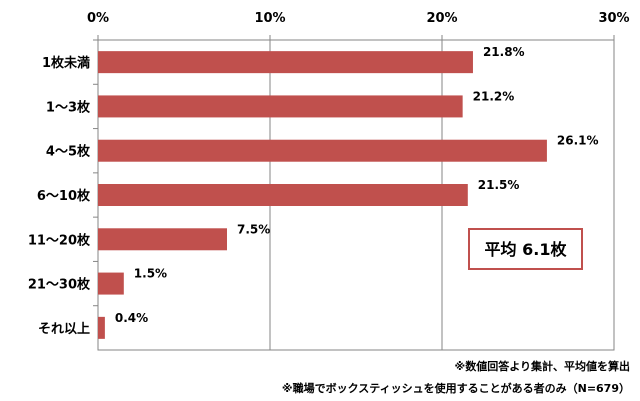 The height and width of the screenshot is (401, 640). Describe the element at coordinates (150, 274) in the screenshot. I see `data-label: 1.5%` at that location.